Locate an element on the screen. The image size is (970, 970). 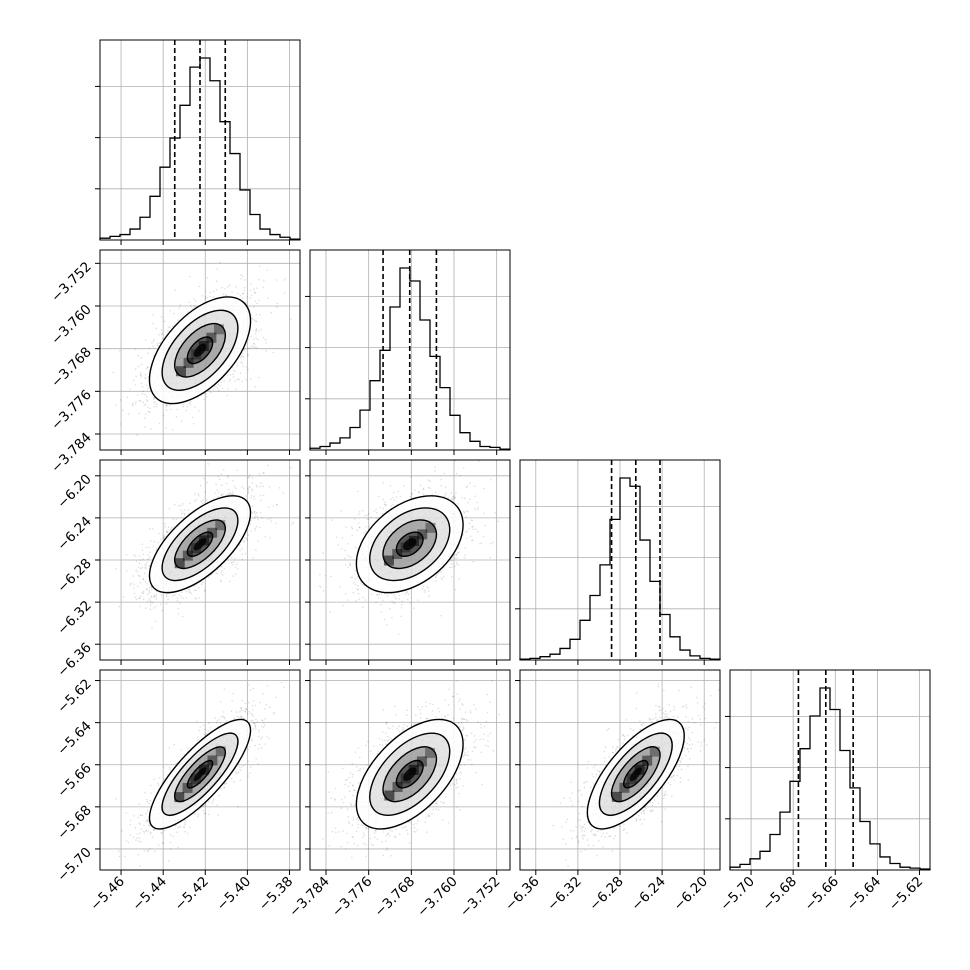
density-bin is located at coordinates (179, 563).